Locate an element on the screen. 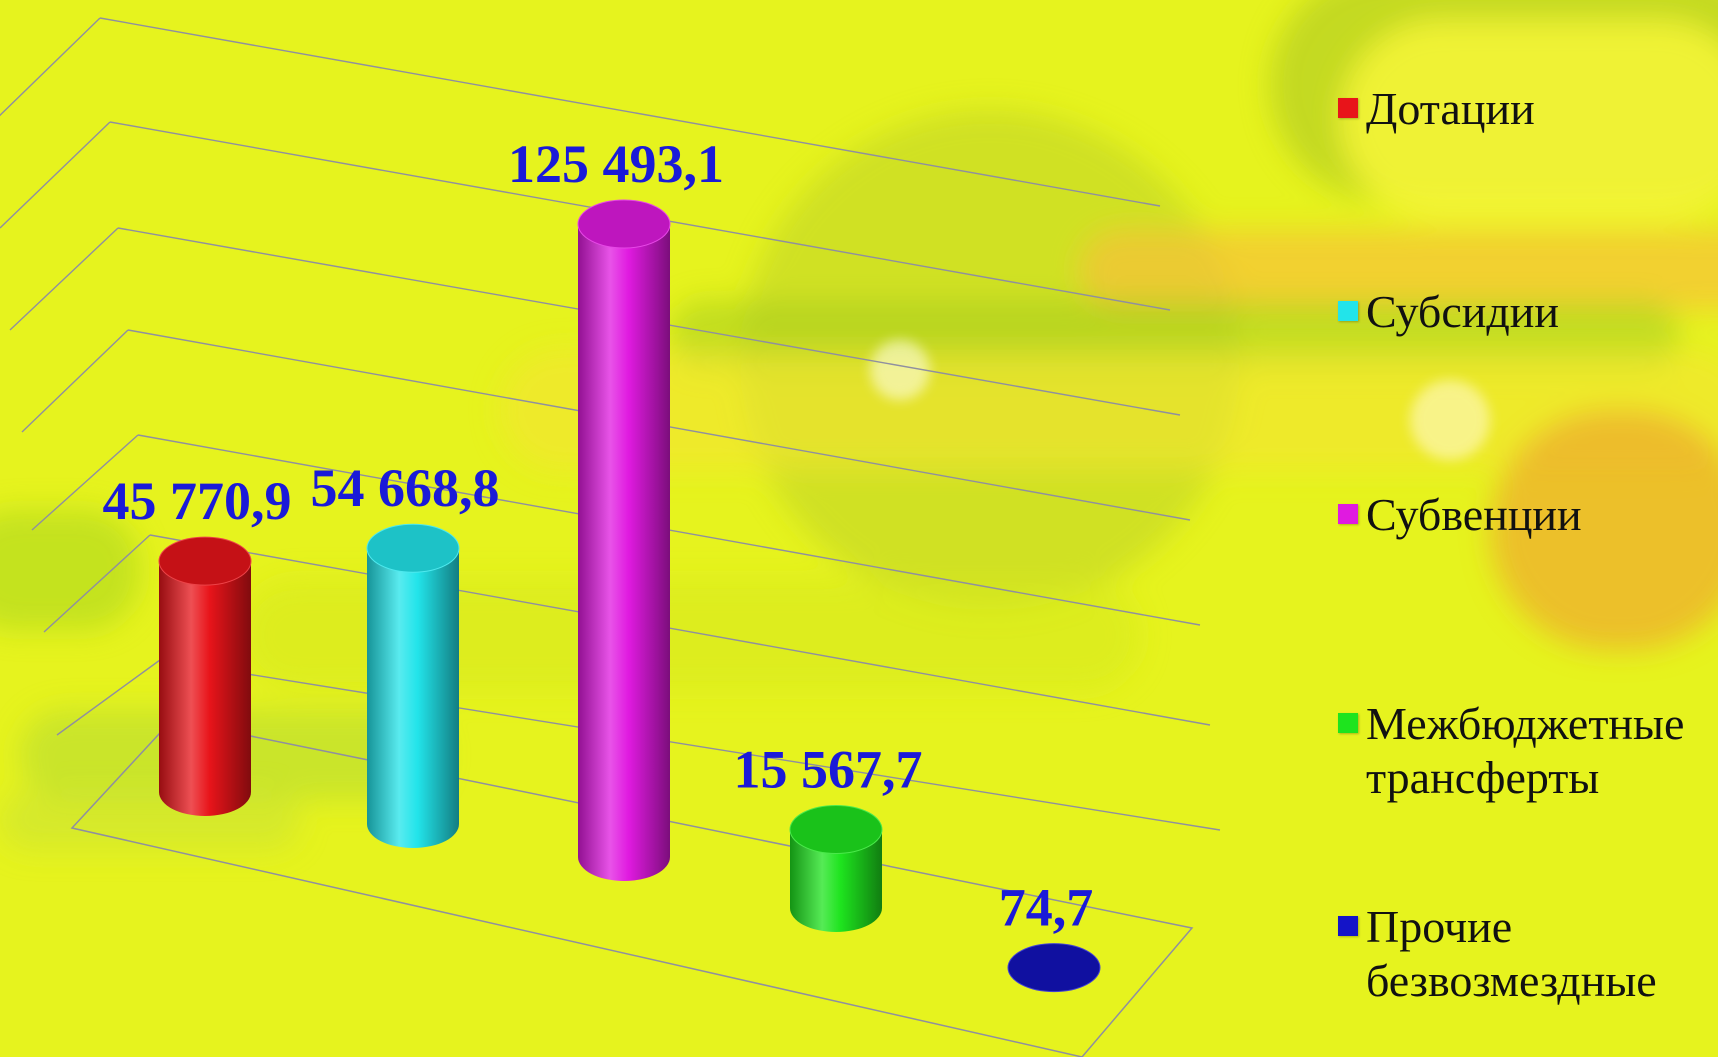  magenta-square-marker-icon is located at coordinates (1348, 514).